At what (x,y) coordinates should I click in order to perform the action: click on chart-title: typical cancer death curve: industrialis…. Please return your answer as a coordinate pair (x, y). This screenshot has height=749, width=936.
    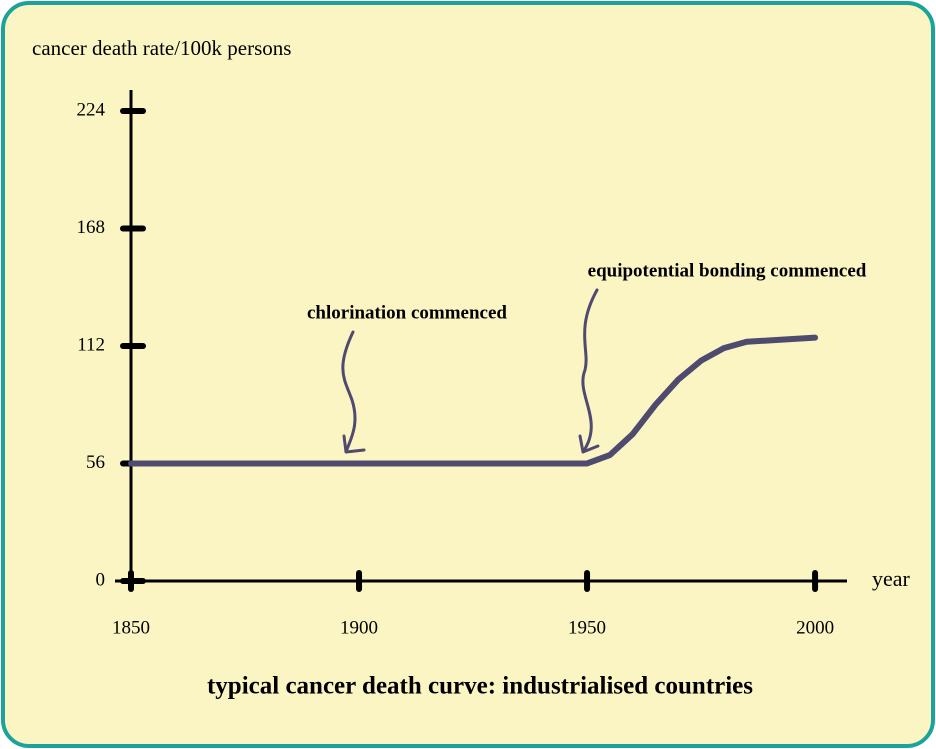
    Looking at the image, I should click on (480, 686).